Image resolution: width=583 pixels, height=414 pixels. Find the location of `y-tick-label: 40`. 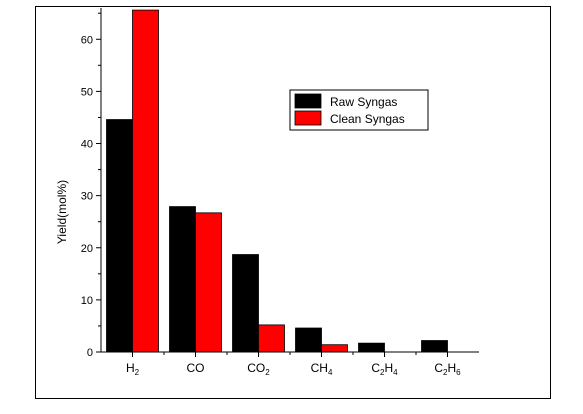

y-tick-label: 40 is located at coordinates (87, 145).